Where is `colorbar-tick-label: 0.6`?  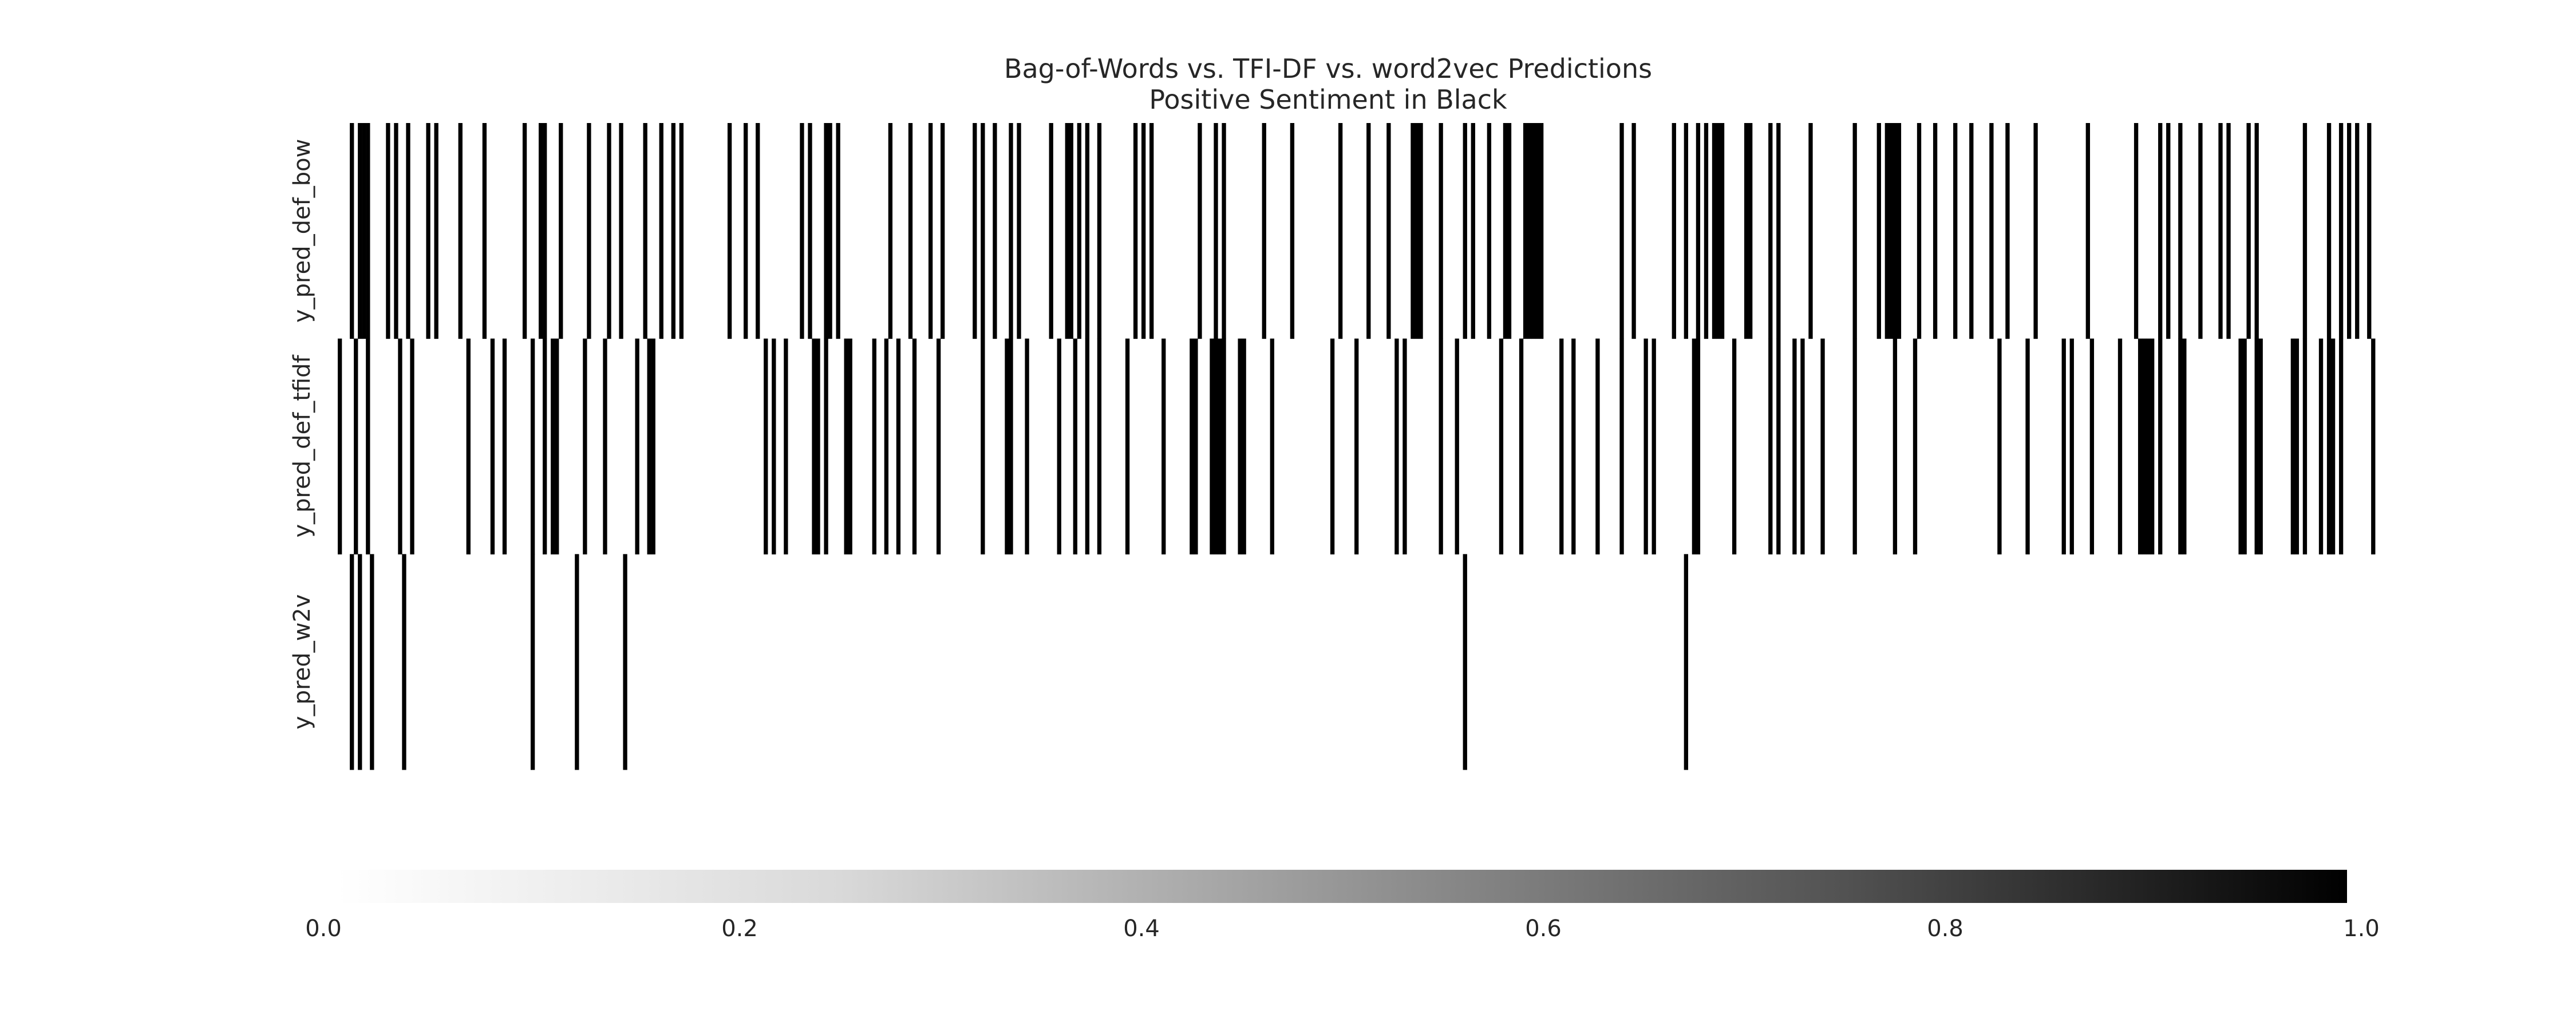
colorbar-tick-label: 0.6 is located at coordinates (1543, 929).